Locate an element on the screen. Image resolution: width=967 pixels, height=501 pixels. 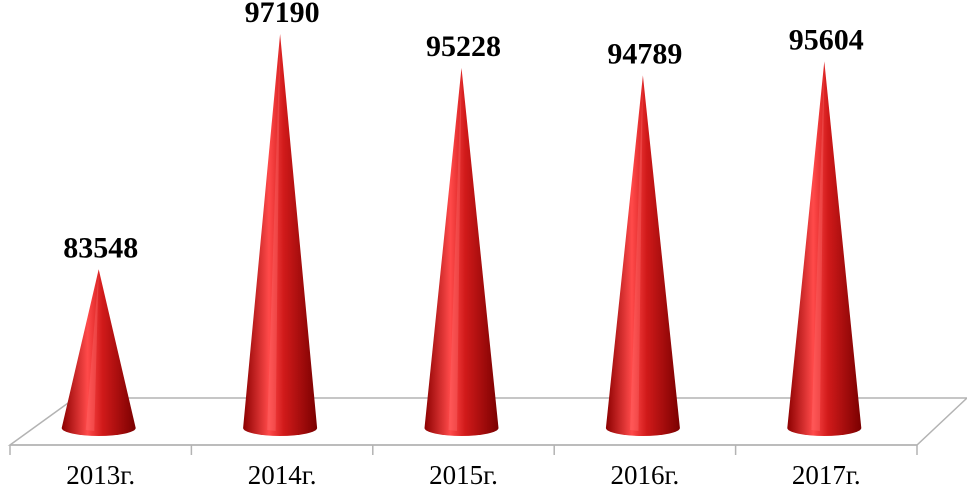
chart-floor is located at coordinates (487, 421).